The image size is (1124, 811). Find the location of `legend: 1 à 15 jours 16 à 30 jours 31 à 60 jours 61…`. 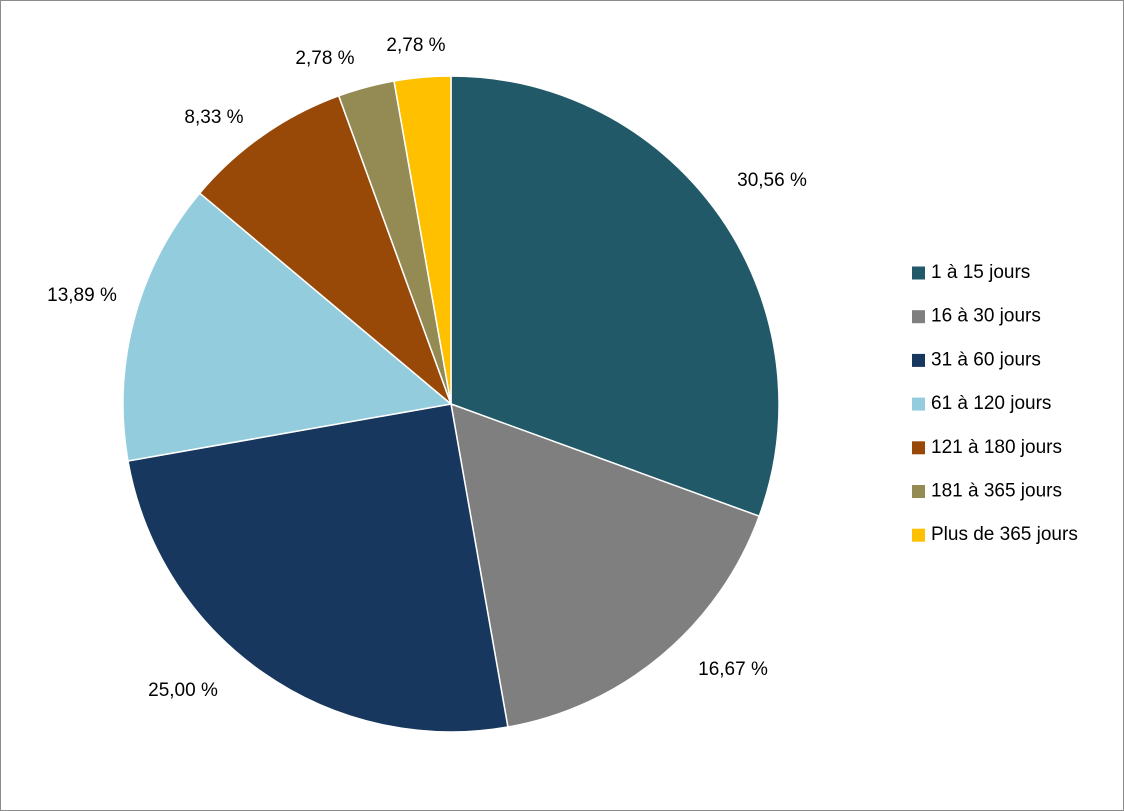

legend: 1 à 15 jours 16 à 30 jours 31 à 60 jours 61… is located at coordinates (995, 403).